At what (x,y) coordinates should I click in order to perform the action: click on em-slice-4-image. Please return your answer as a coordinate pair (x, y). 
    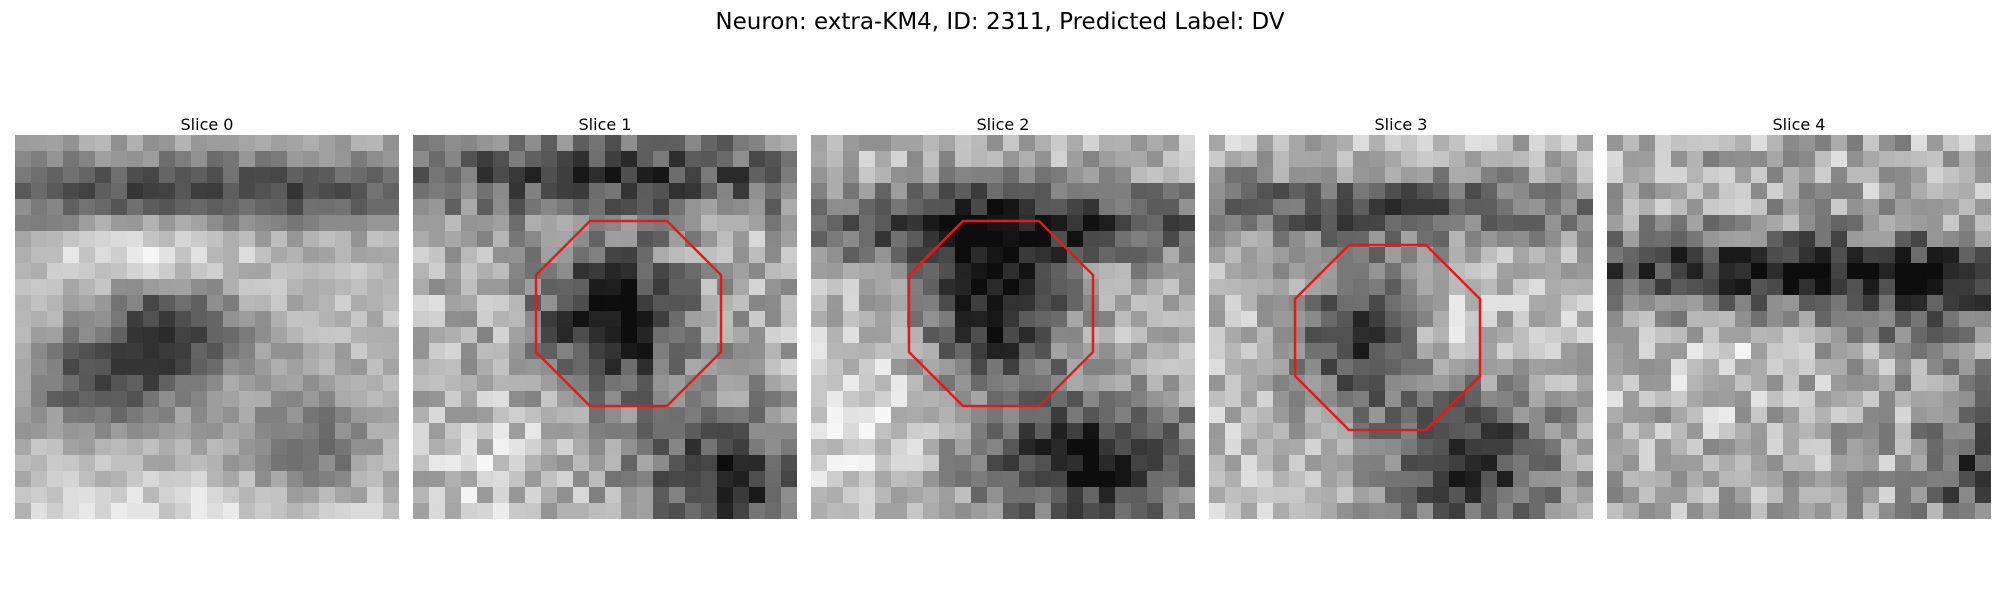
    Looking at the image, I should click on (1799, 327).